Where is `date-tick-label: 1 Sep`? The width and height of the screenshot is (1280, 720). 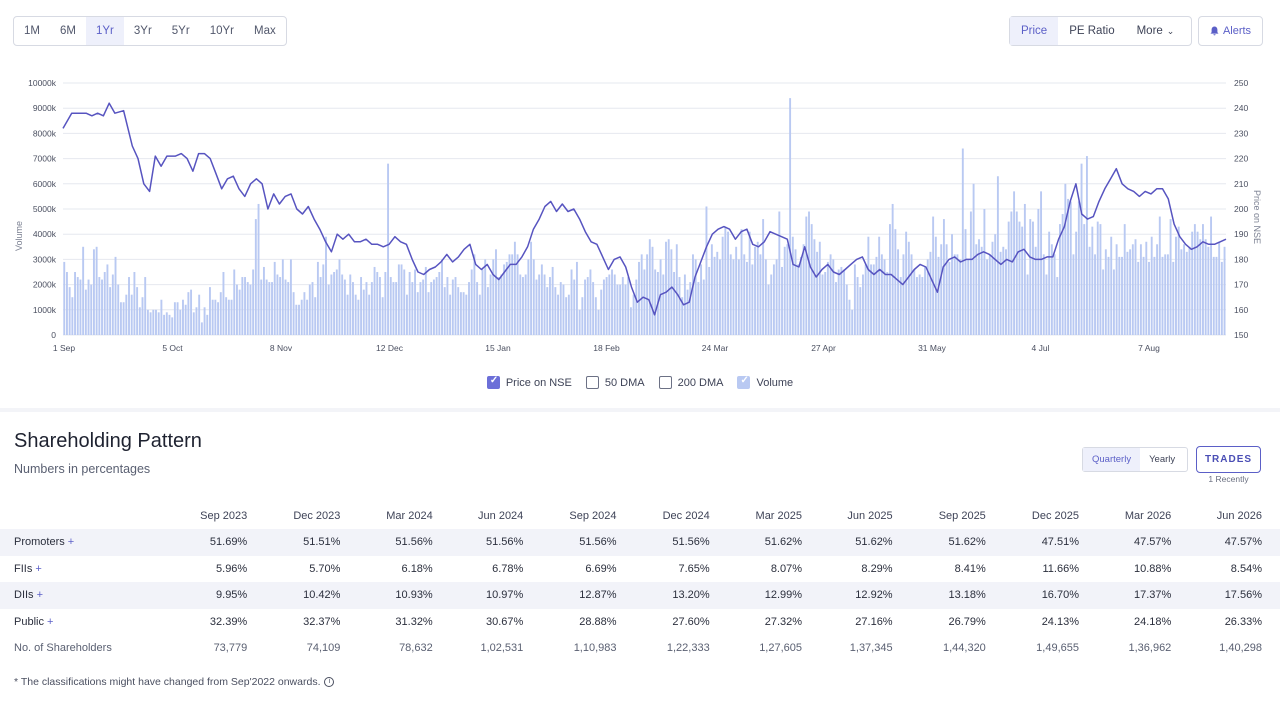 date-tick-label: 1 Sep is located at coordinates (64, 348).